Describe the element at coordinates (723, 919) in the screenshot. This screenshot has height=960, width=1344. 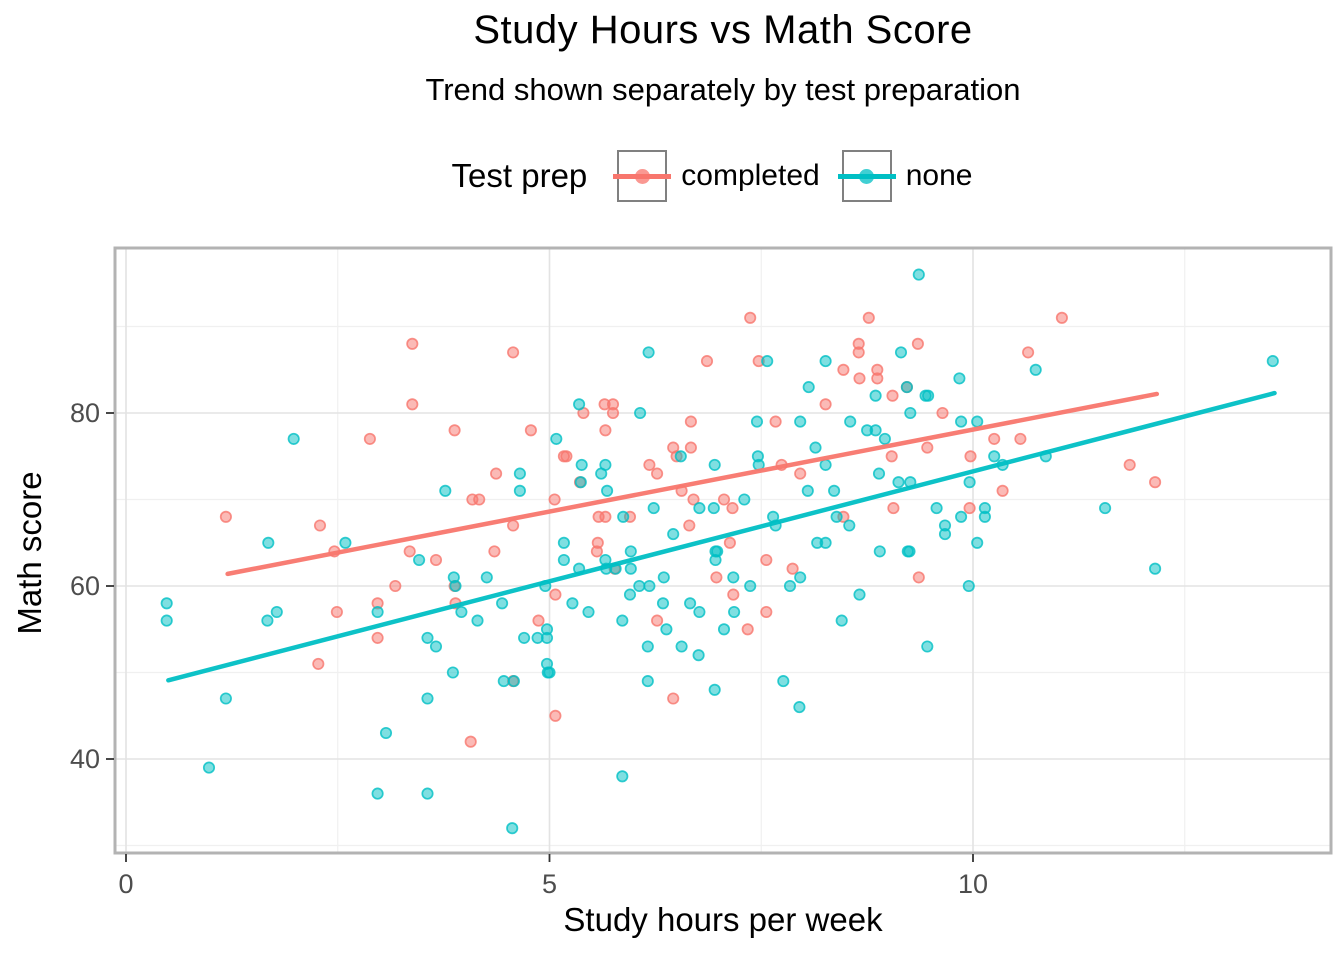
I see `x-axis-title: Study hours per week` at that location.